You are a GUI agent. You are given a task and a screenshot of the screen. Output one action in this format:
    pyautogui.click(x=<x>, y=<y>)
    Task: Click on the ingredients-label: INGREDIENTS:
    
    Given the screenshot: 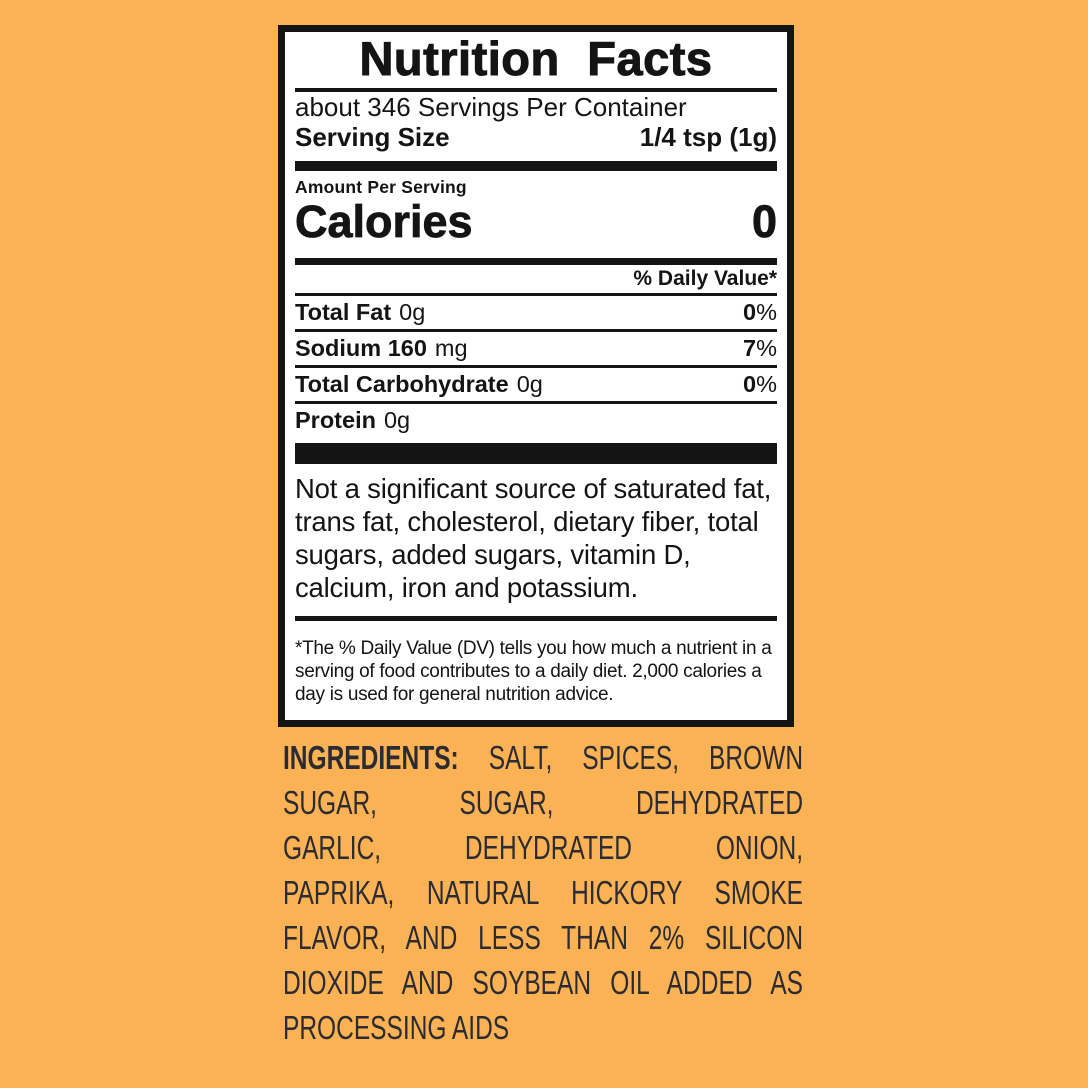 What is the action you would take?
    pyautogui.click(x=371, y=757)
    